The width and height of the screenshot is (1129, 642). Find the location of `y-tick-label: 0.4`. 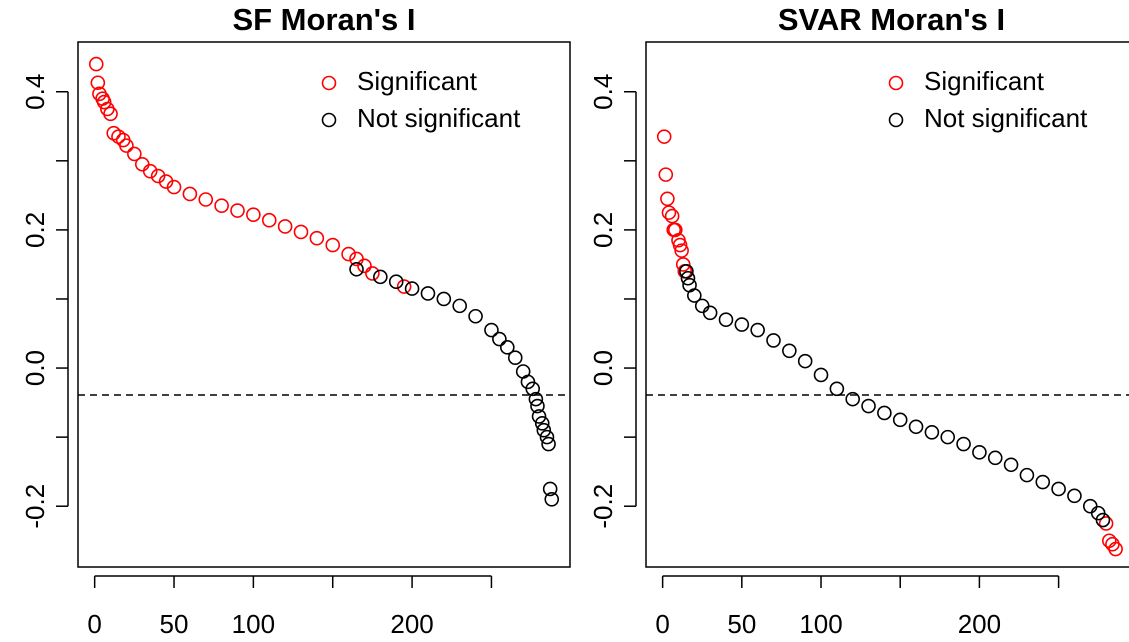

y-tick-label: 0.4 is located at coordinates (603, 92).